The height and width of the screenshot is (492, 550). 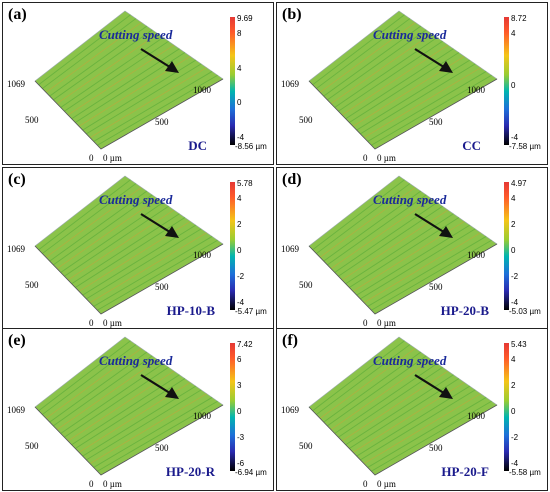 I want to click on sample-name: HP-10-B, so click(x=190, y=310).